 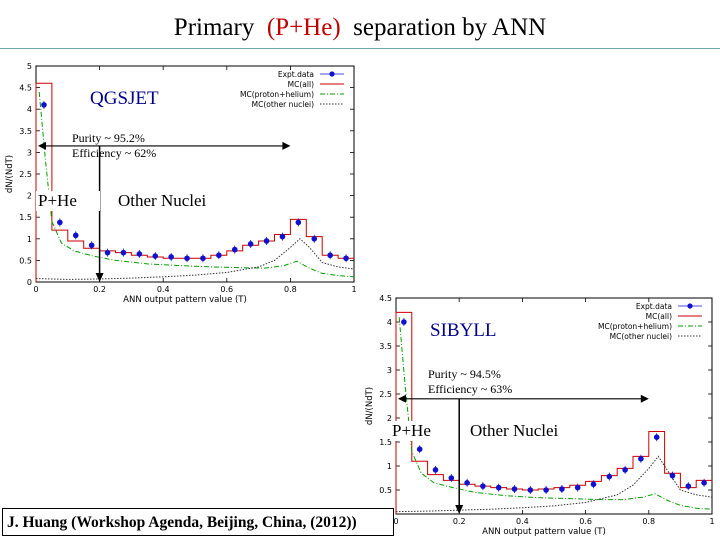 What do you see at coordinates (25, 217) in the screenshot?
I see `y-tick-label: 1.5` at bounding box center [25, 217].